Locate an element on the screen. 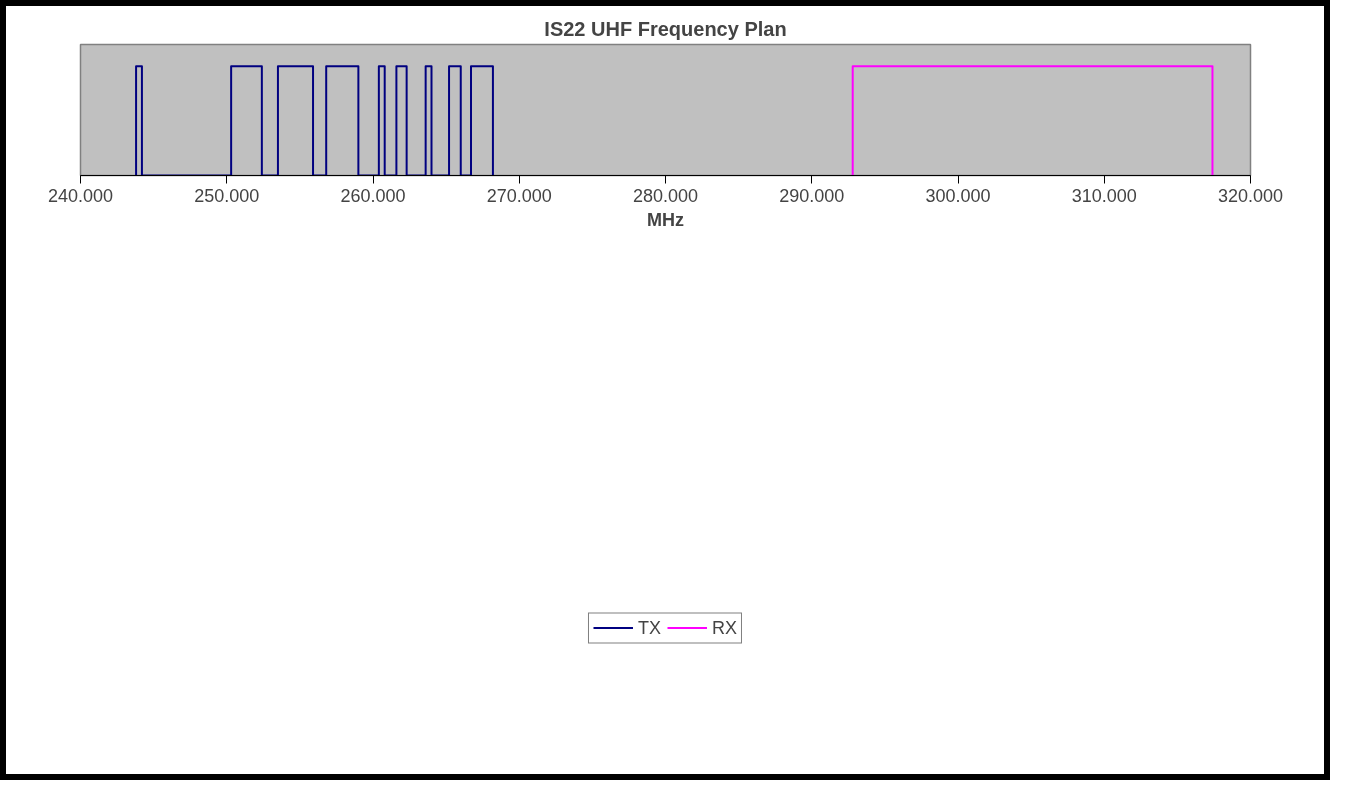 The height and width of the screenshot is (801, 1346). x-tick-label: 240.000 is located at coordinates (80, 195).